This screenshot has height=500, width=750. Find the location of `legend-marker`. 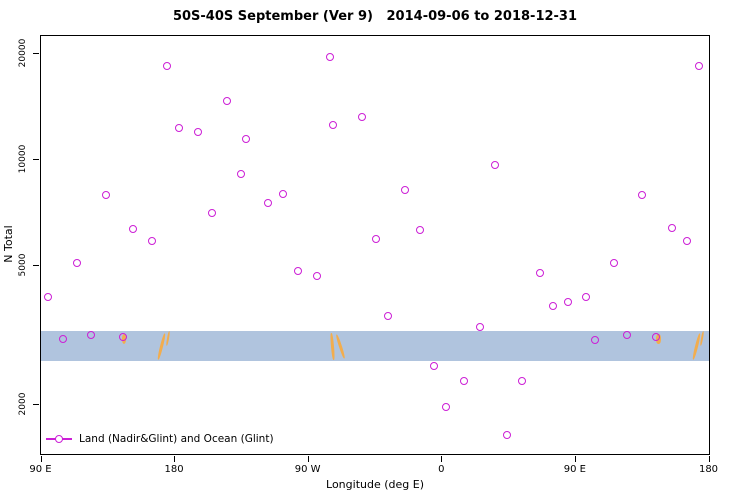

legend-marker is located at coordinates (59, 439).